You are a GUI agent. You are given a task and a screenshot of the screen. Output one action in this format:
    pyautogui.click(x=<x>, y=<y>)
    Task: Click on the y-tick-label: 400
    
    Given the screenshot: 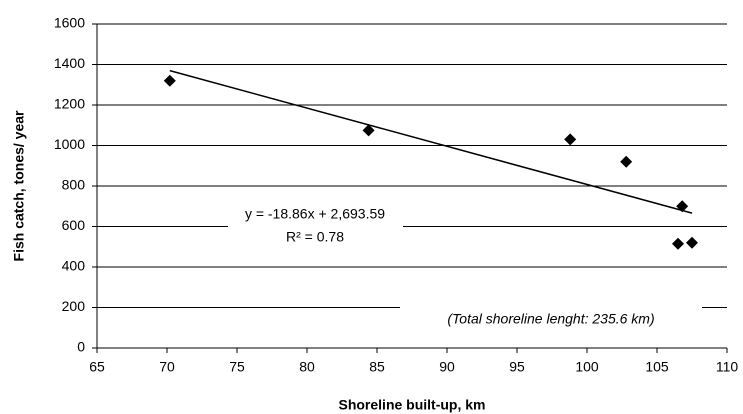 What is the action you would take?
    pyautogui.click(x=74, y=266)
    